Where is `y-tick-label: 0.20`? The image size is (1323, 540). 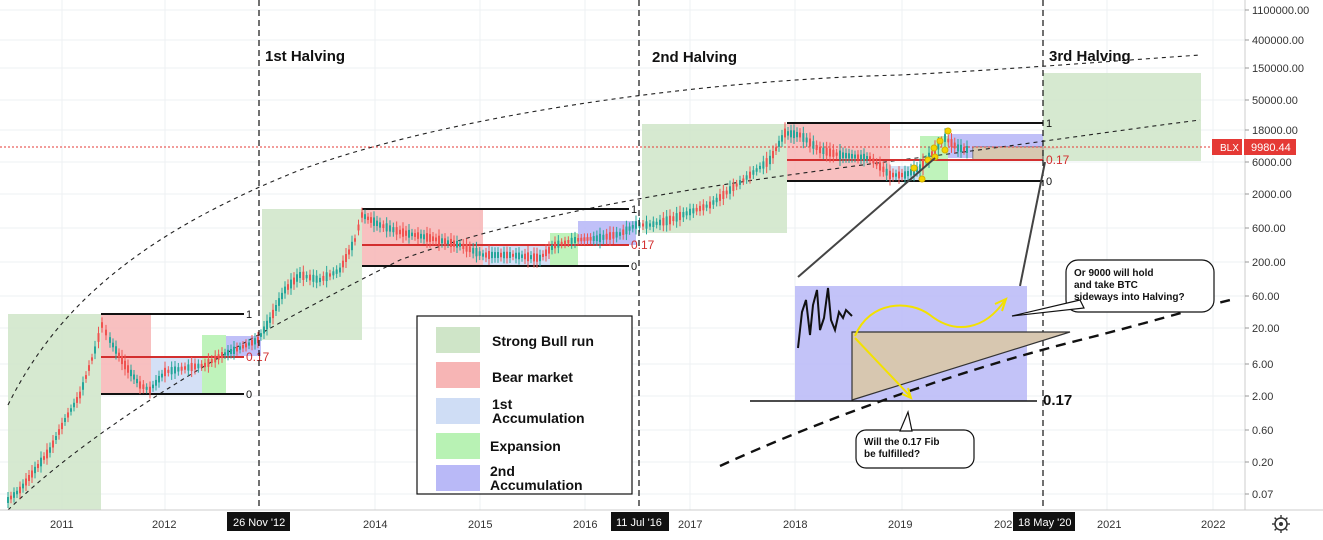
y-tick-label: 0.20 is located at coordinates (1262, 463).